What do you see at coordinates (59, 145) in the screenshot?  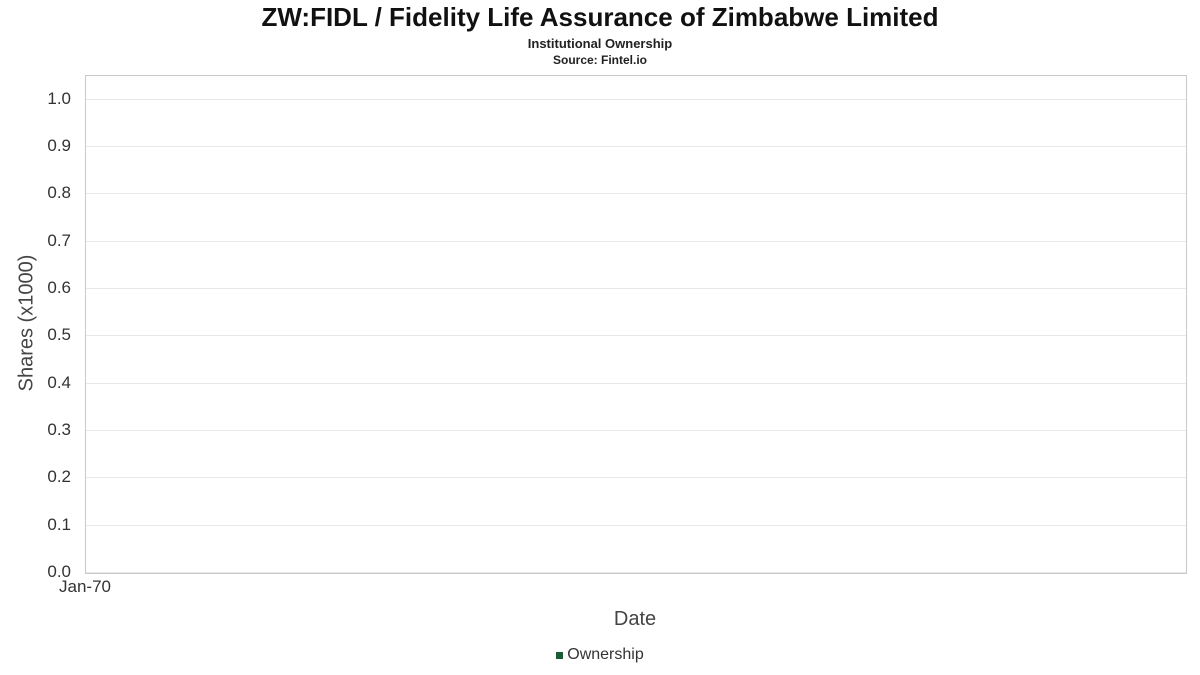 I see `y-tick-label: 0.9` at bounding box center [59, 145].